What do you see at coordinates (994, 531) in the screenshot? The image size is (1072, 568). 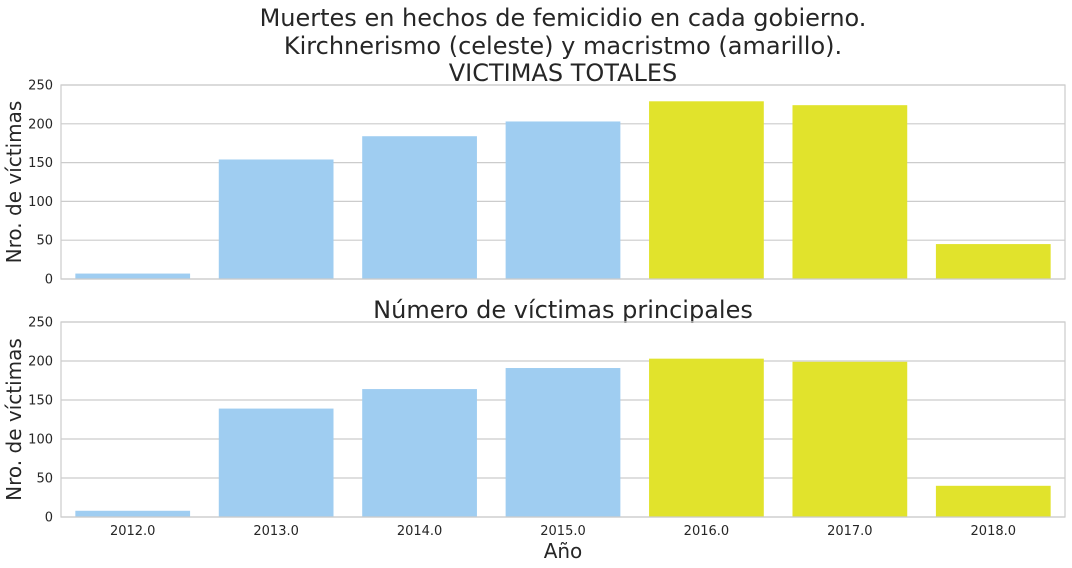 I see `x-tick-label: 2018.0` at bounding box center [994, 531].